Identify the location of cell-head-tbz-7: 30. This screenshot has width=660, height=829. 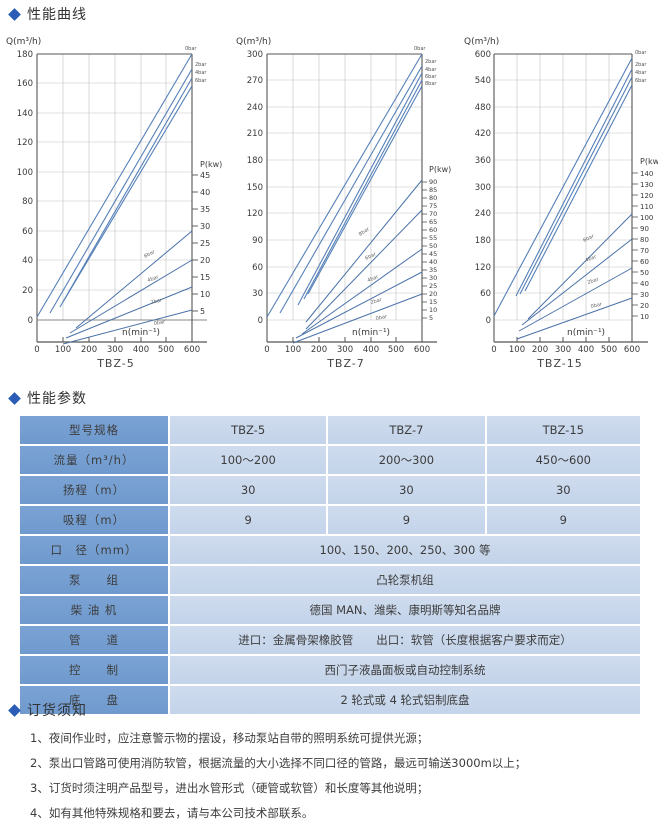
(407, 490).